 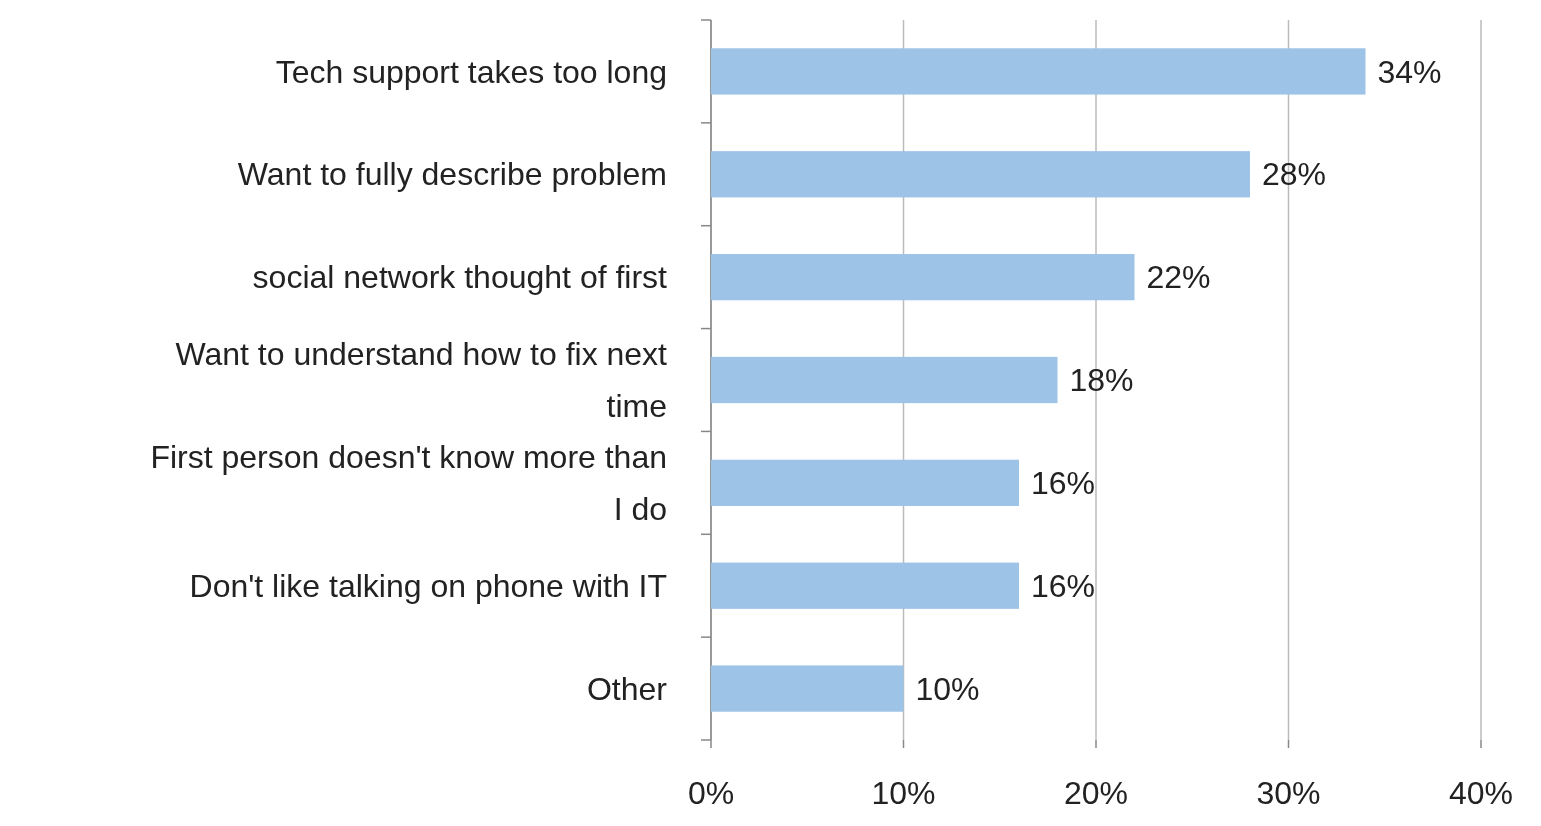 What do you see at coordinates (421, 380) in the screenshot?
I see `y-tick-label: Want to understand how to fix next time` at bounding box center [421, 380].